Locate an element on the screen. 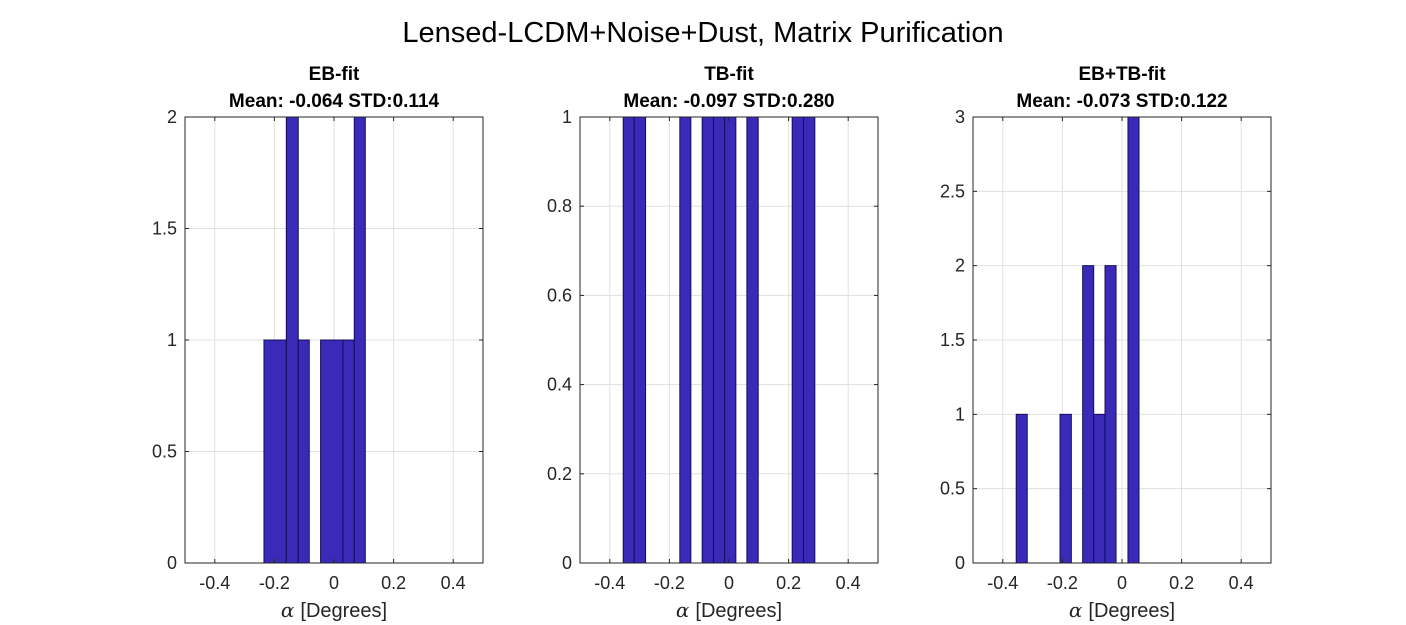 The height and width of the screenshot is (625, 1406). subplot-stats: Mean: -0.097 STD:0.280 is located at coordinates (728, 101).